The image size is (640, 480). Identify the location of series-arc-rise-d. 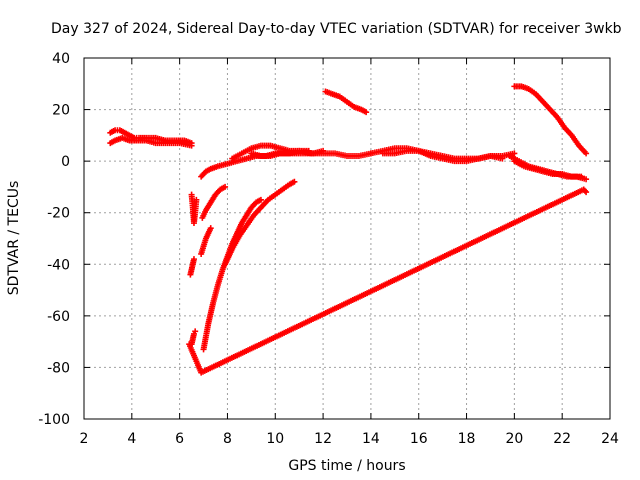
(260, 223).